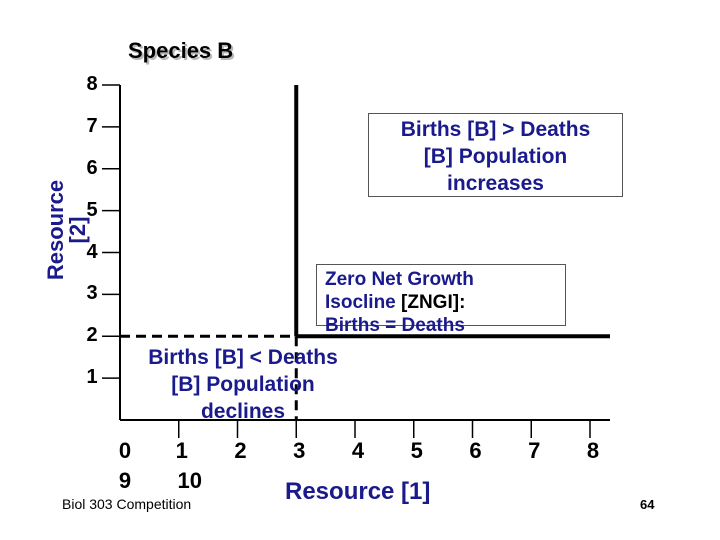 This screenshot has height=540, width=720. I want to click on y-tick-label-4: 4, so click(92, 251).